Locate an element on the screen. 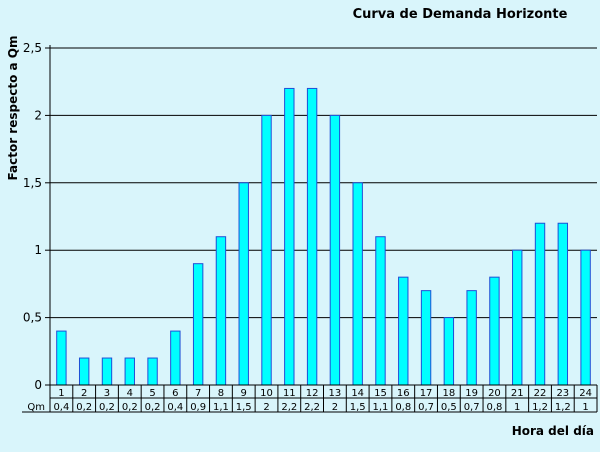 This screenshot has height=452, width=600. qm-value-19: 0,7 is located at coordinates (472, 407).